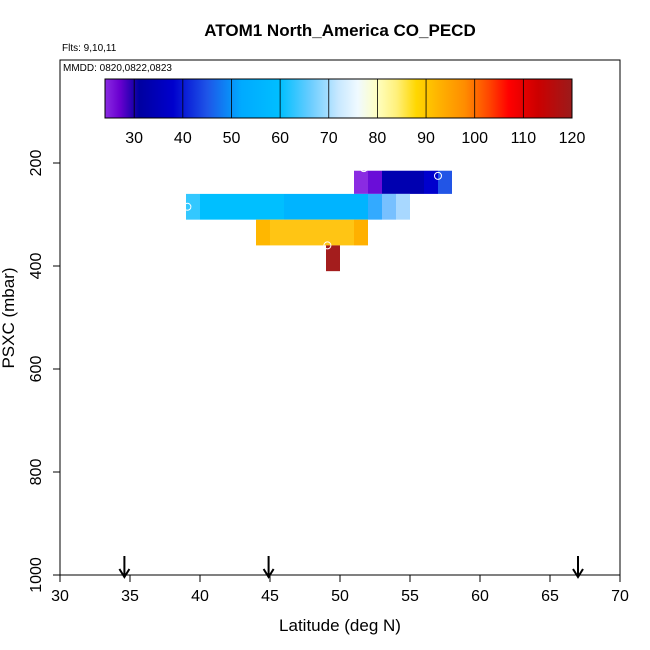  What do you see at coordinates (183, 138) in the screenshot?
I see `colorbar-tick-1: 40` at bounding box center [183, 138].